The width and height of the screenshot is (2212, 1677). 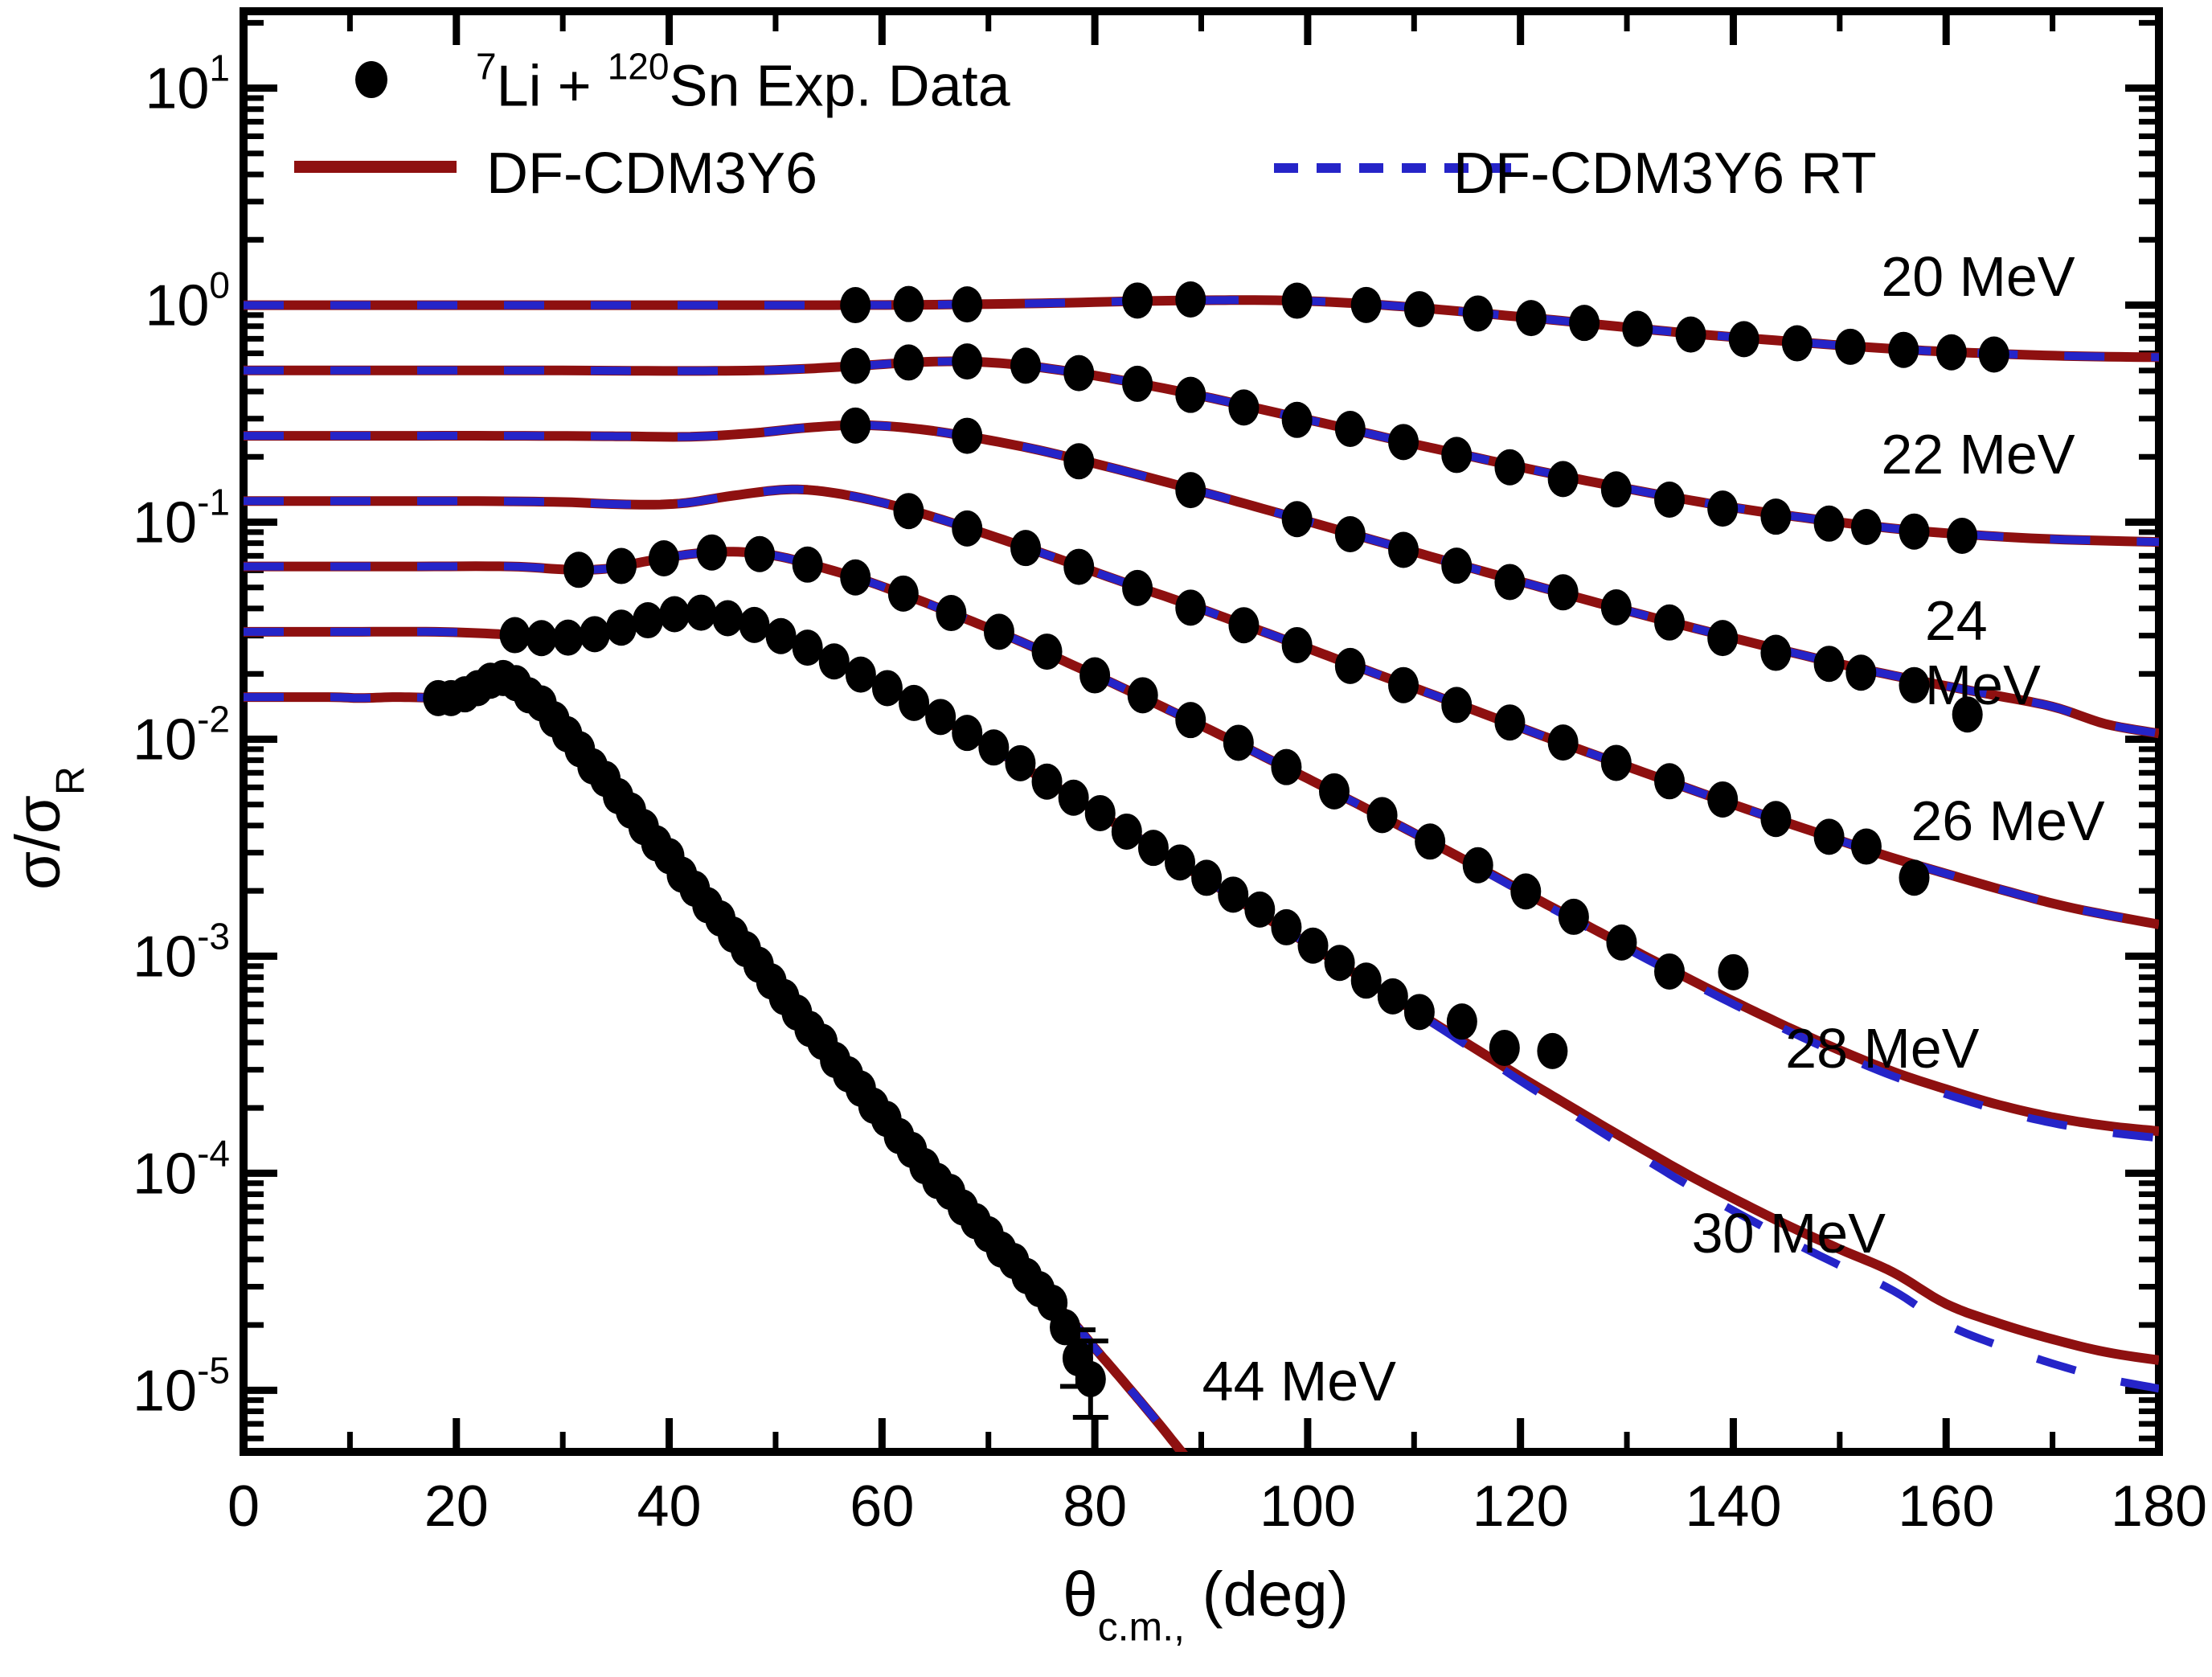 What do you see at coordinates (1141, 1627) in the screenshot?
I see `x-axis-subscript: c.m.,` at bounding box center [1141, 1627].